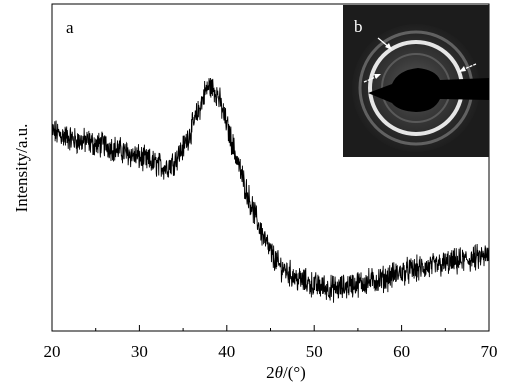  I want to click on arrow-left-head, so click(377, 76).